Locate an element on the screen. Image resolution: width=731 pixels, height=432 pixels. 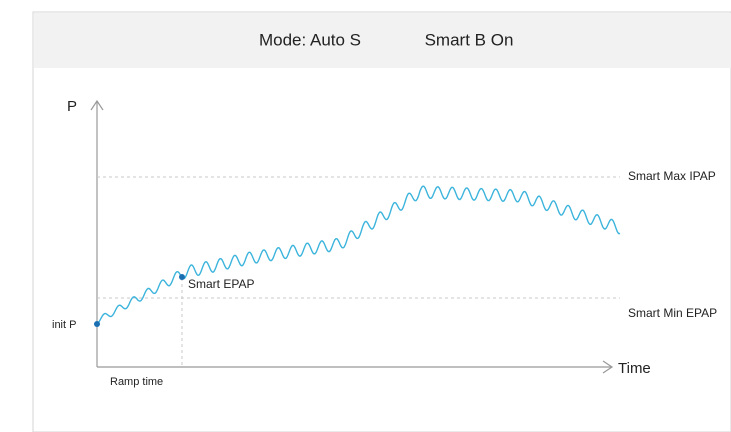
y-arrow is located at coordinates (97, 105).